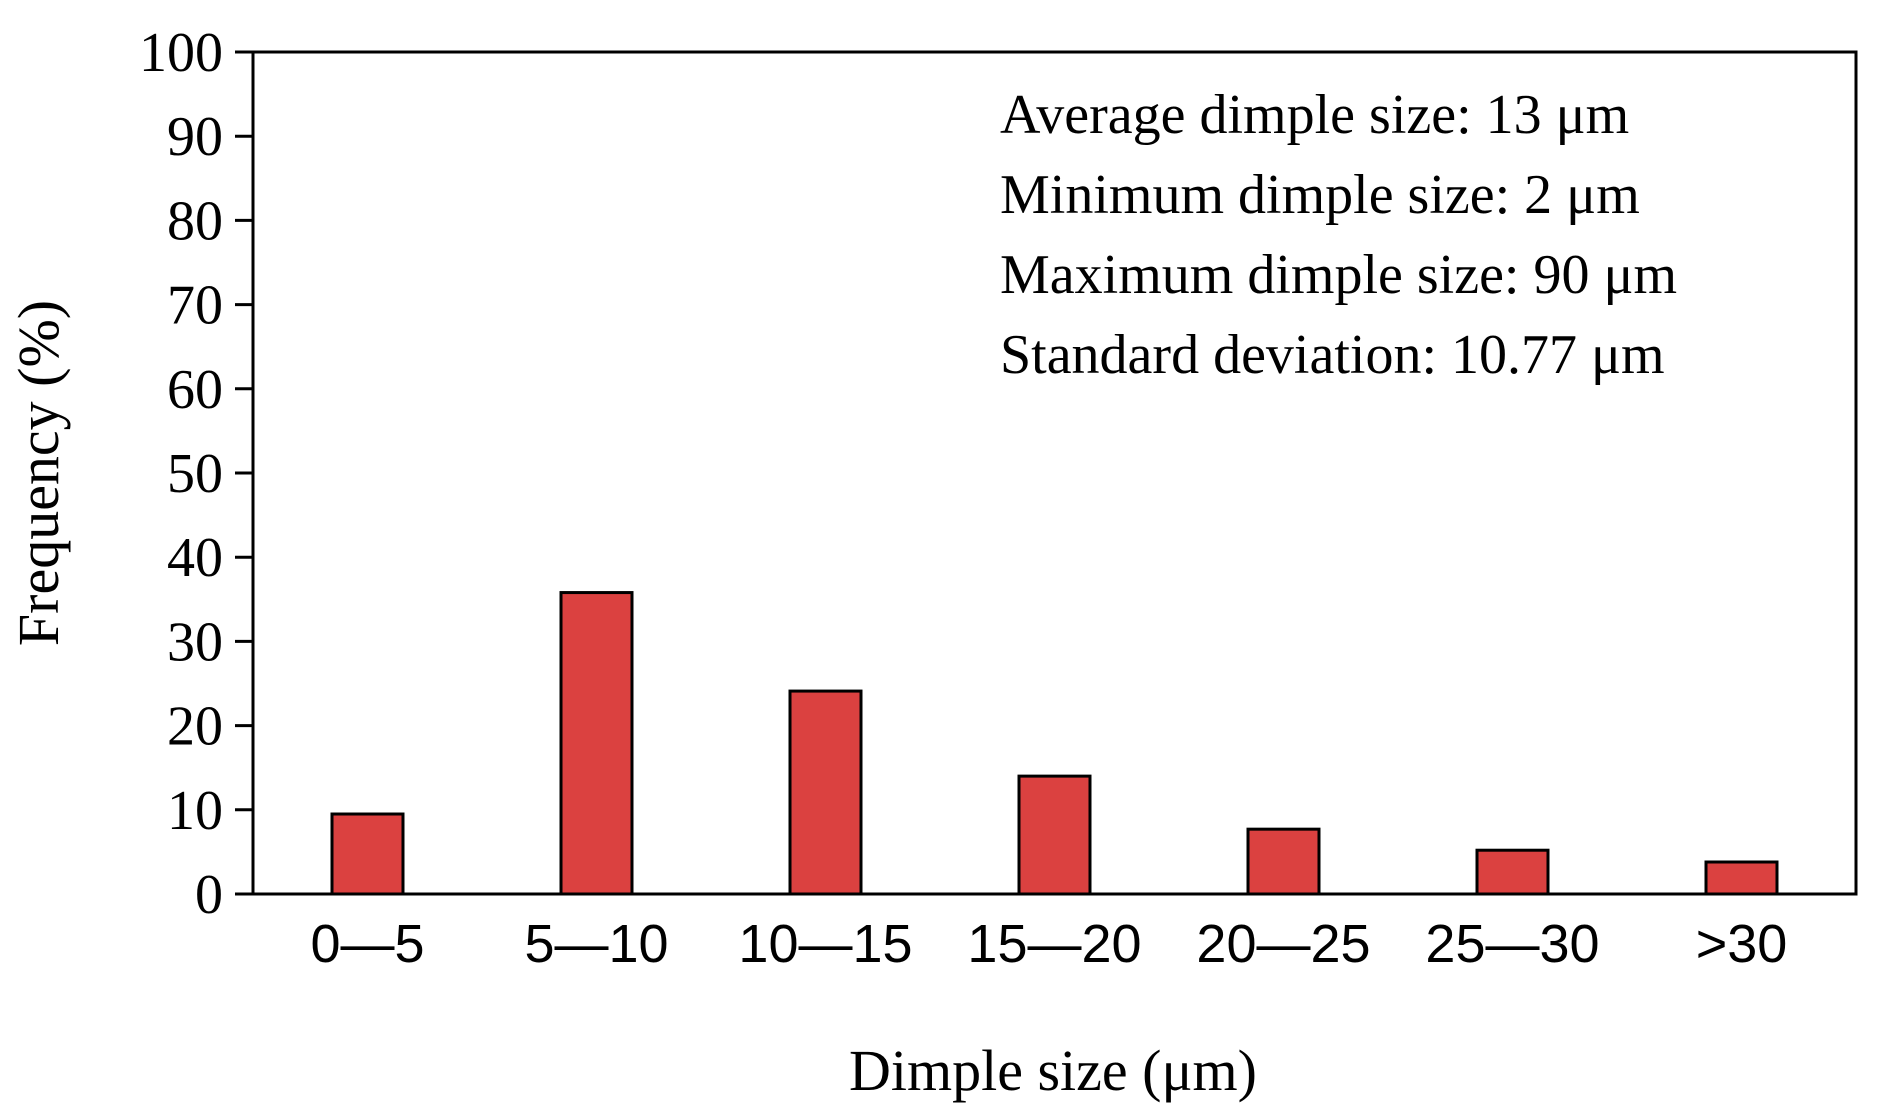 This screenshot has width=1878, height=1118. I want to click on y-tick-label: 70, so click(195, 306).